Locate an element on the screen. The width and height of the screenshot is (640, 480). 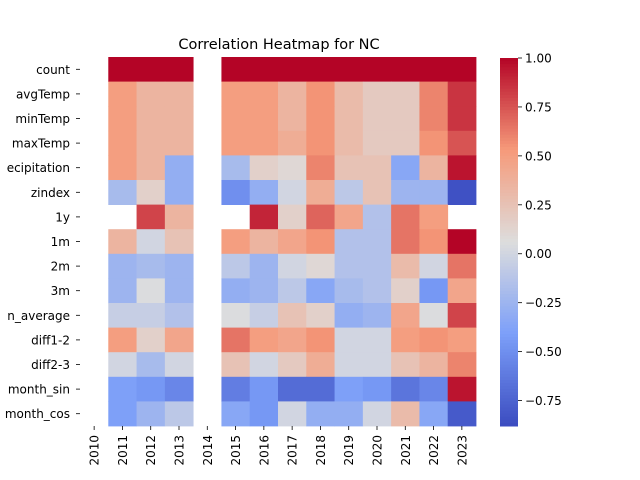
y-tick-label: month_cos is located at coordinates (37, 414).